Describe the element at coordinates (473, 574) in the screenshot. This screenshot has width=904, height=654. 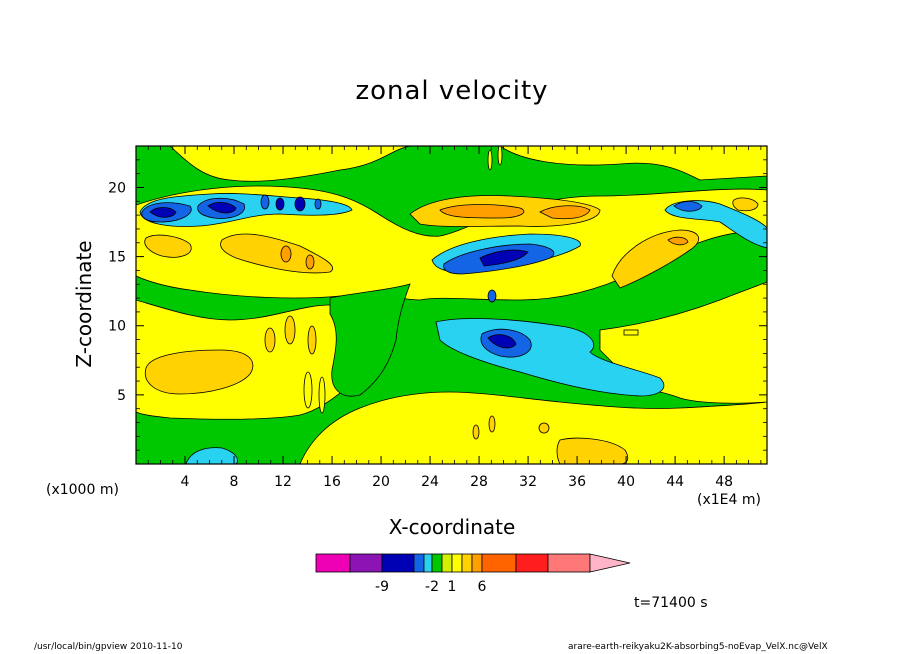
I see `colorbar: -9 -2 1 6` at that location.